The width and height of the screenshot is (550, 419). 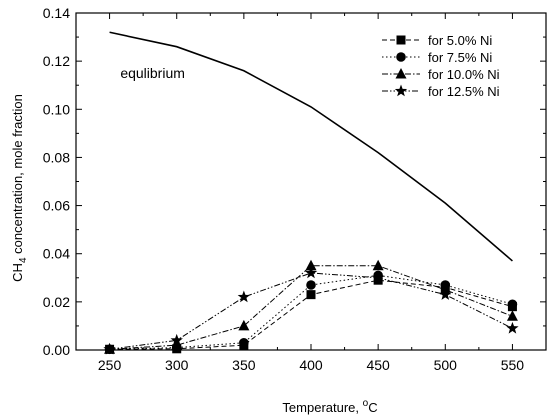 I want to click on data-point-square, so click(x=311, y=295).